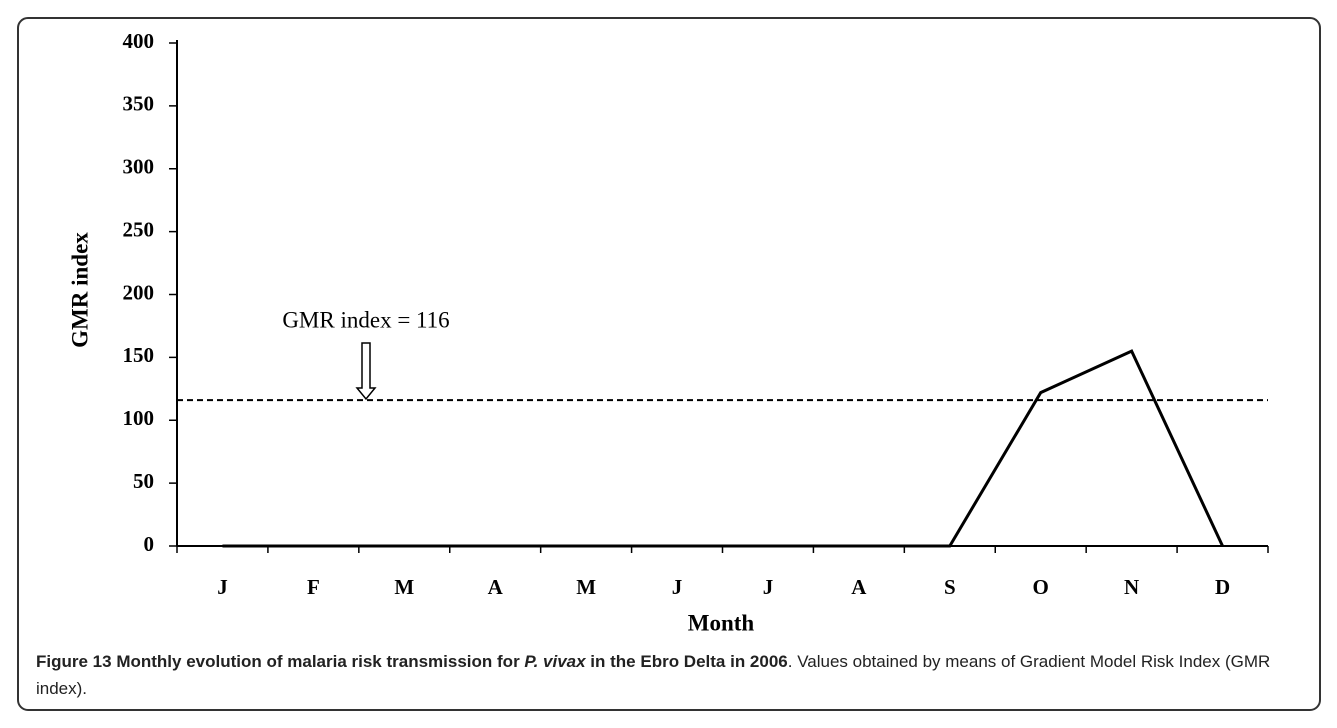  Describe the element at coordinates (79, 290) in the screenshot. I see `y-axis-title: GMR index` at that location.